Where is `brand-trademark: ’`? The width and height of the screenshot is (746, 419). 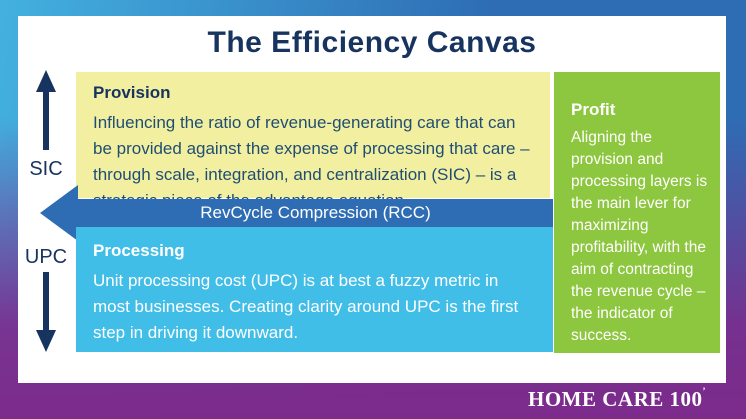
brand-trademark: ’ is located at coordinates (704, 391).